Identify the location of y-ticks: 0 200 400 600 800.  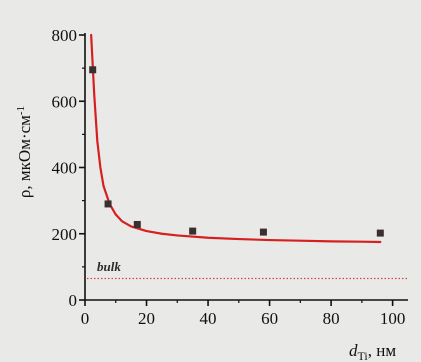
(68, 168).